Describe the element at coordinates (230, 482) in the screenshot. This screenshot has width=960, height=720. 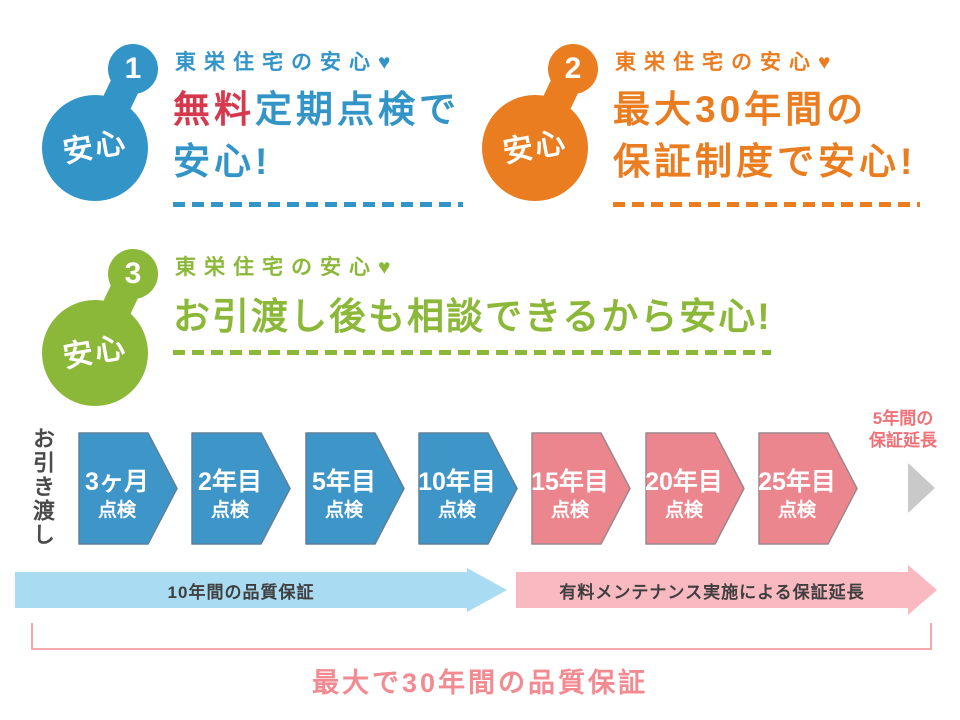
I see `step-year-label: 2年目` at that location.